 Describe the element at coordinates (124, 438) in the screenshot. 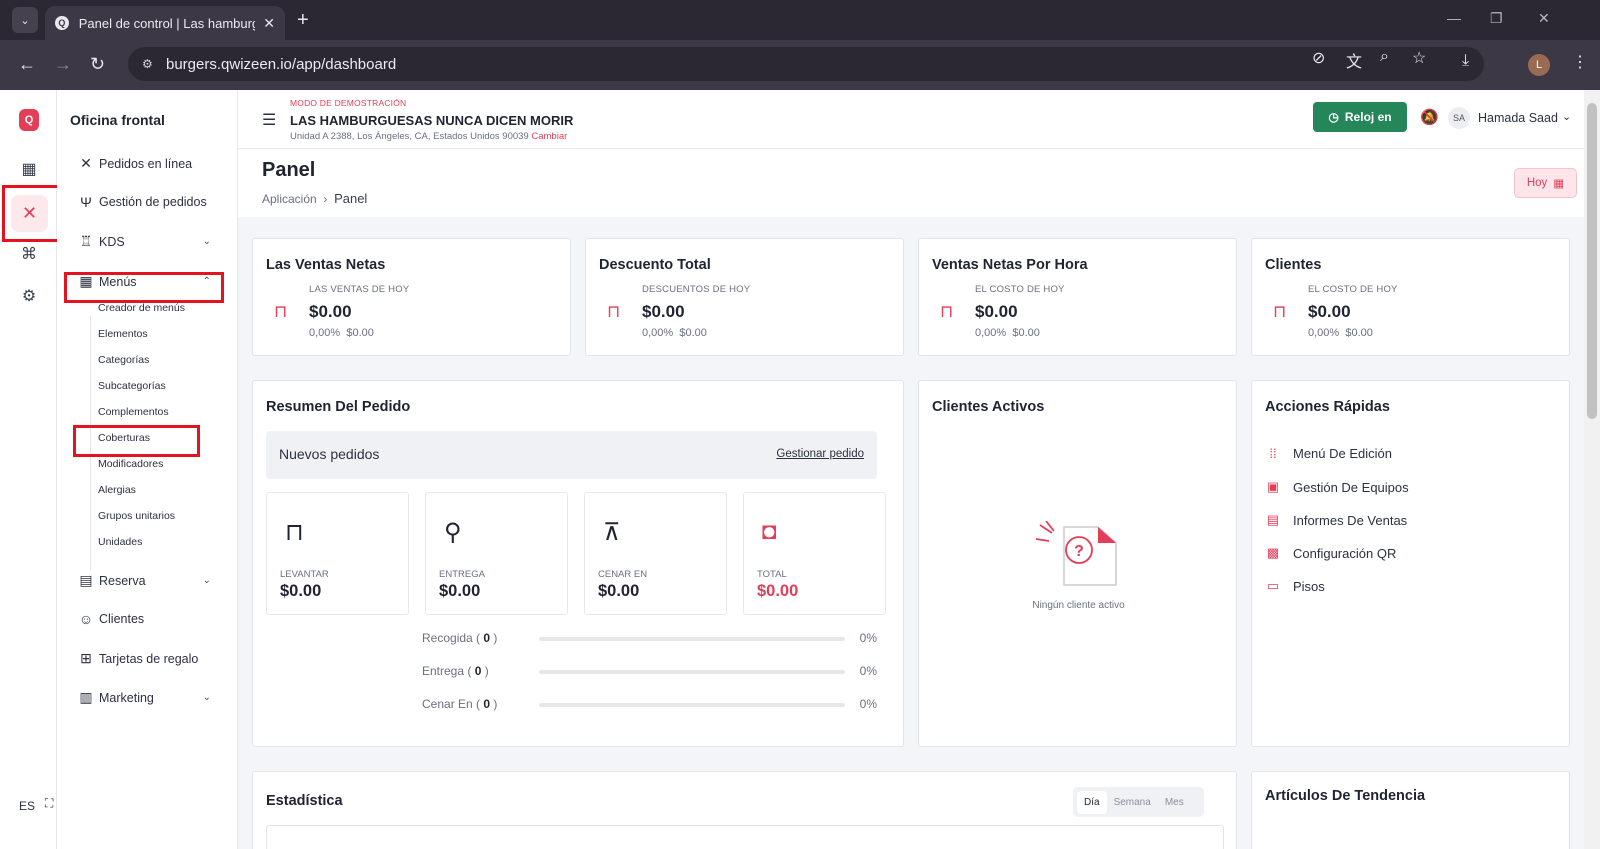

I see `submenu-toppings: Coberturas` at that location.